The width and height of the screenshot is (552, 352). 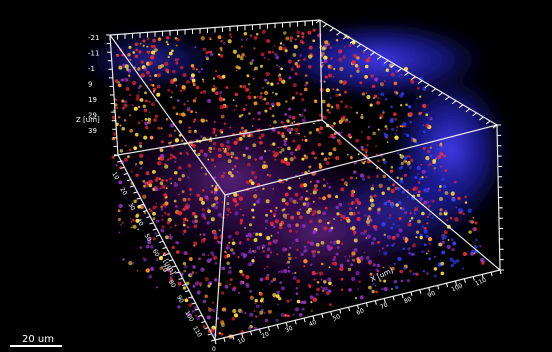 What do you see at coordinates (360, 312) in the screenshot?
I see `x-tick-label: 60` at bounding box center [360, 312].